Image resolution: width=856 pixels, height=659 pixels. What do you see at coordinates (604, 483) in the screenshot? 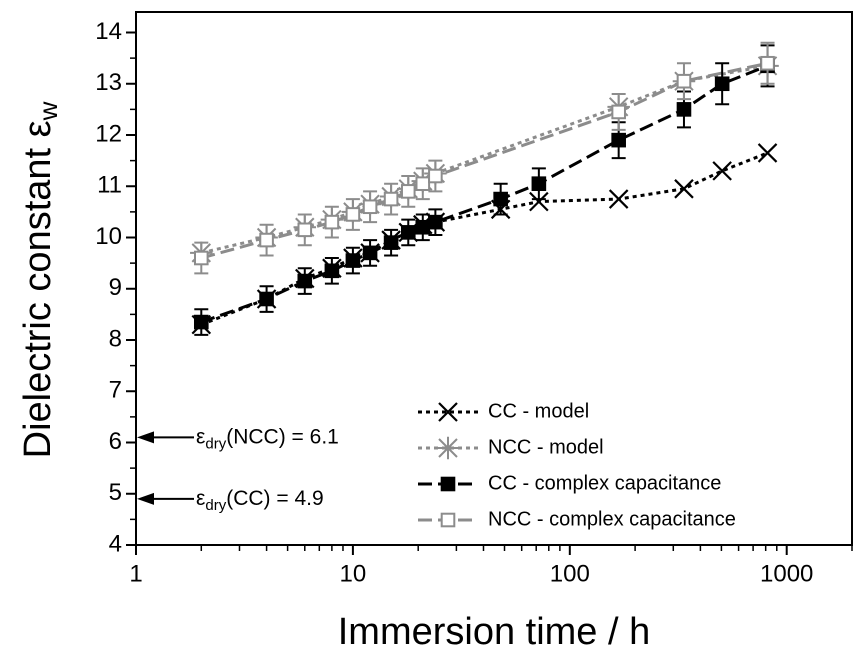
I see `legend-label: CC - complex capacitance` at bounding box center [604, 483].